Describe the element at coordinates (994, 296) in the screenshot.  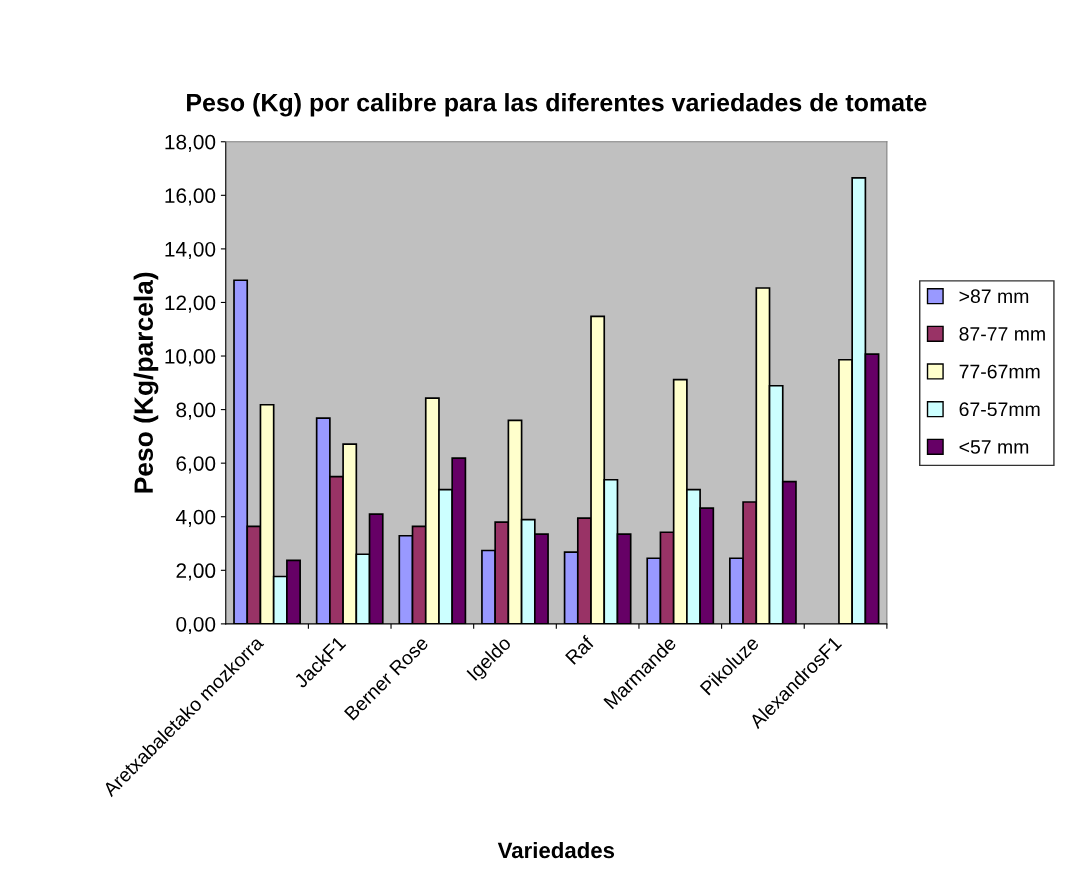
I see `legend-label: >87 mm` at that location.